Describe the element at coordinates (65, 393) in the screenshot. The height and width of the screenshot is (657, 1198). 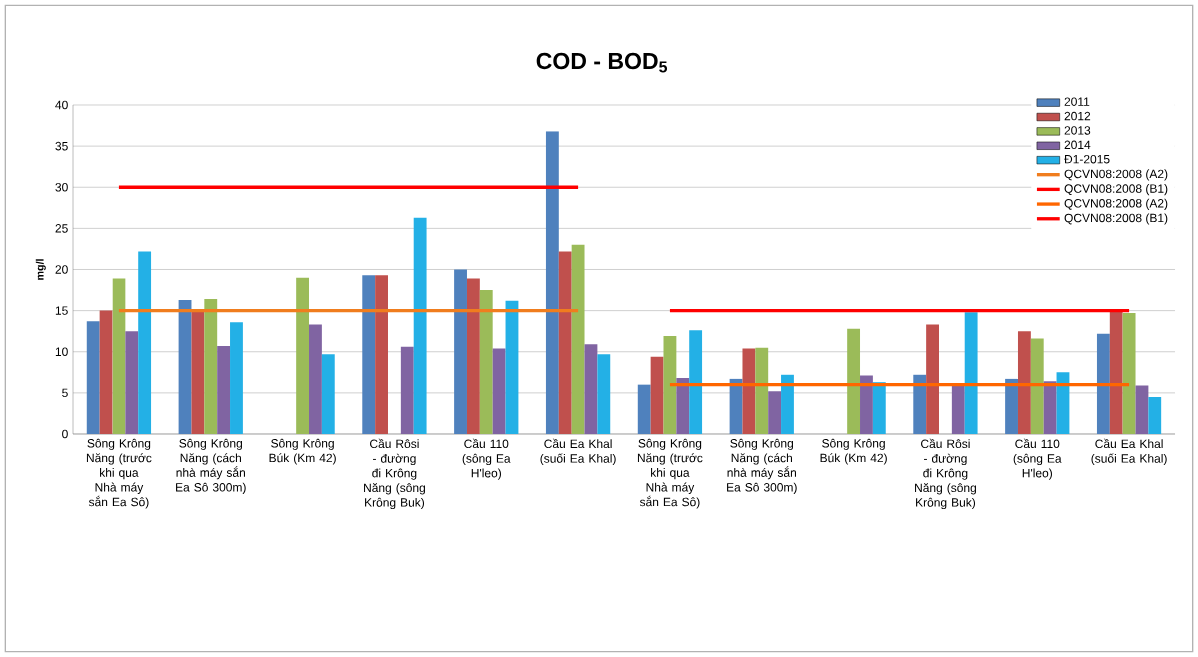
I see `y-tick-label: 5` at that location.